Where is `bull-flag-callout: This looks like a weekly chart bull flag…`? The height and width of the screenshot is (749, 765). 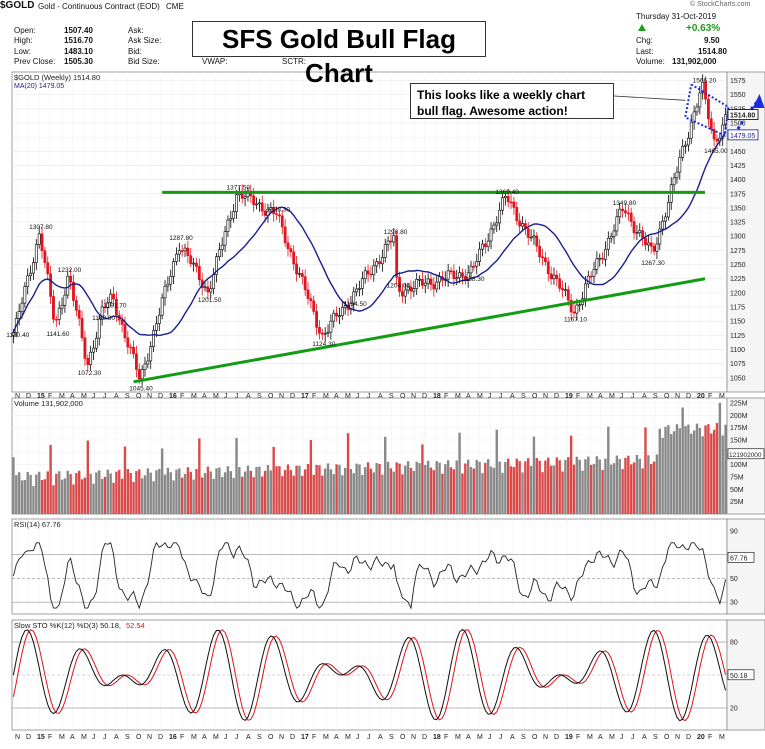
bull-flag-callout: This looks like a weekly chart bull flag… is located at coordinates (512, 101).